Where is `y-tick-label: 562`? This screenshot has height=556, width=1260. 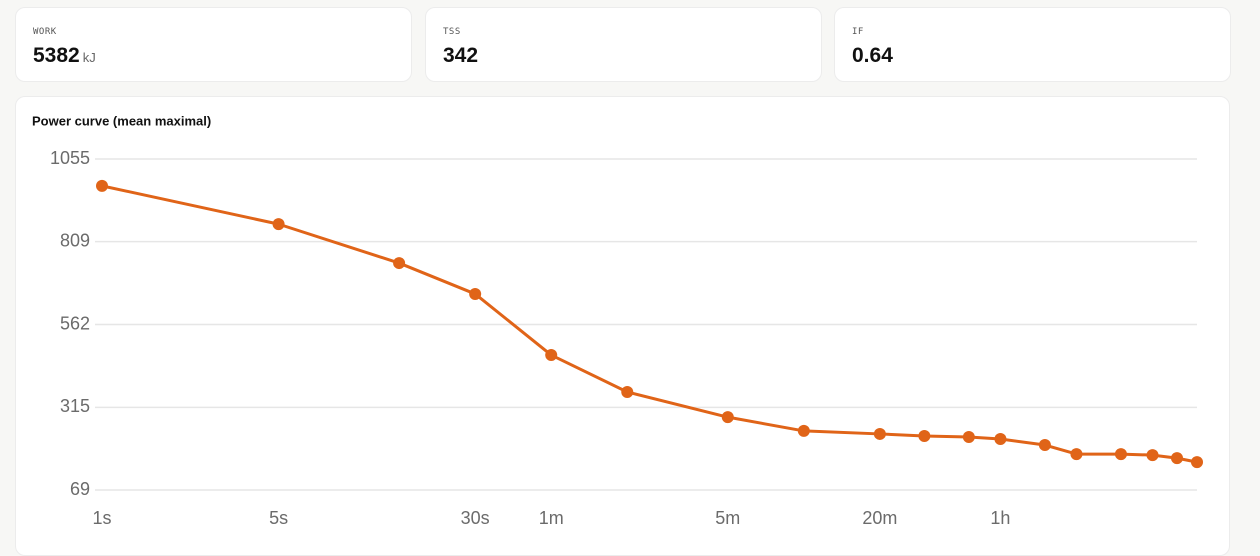
y-tick-label: 562 is located at coordinates (75, 323).